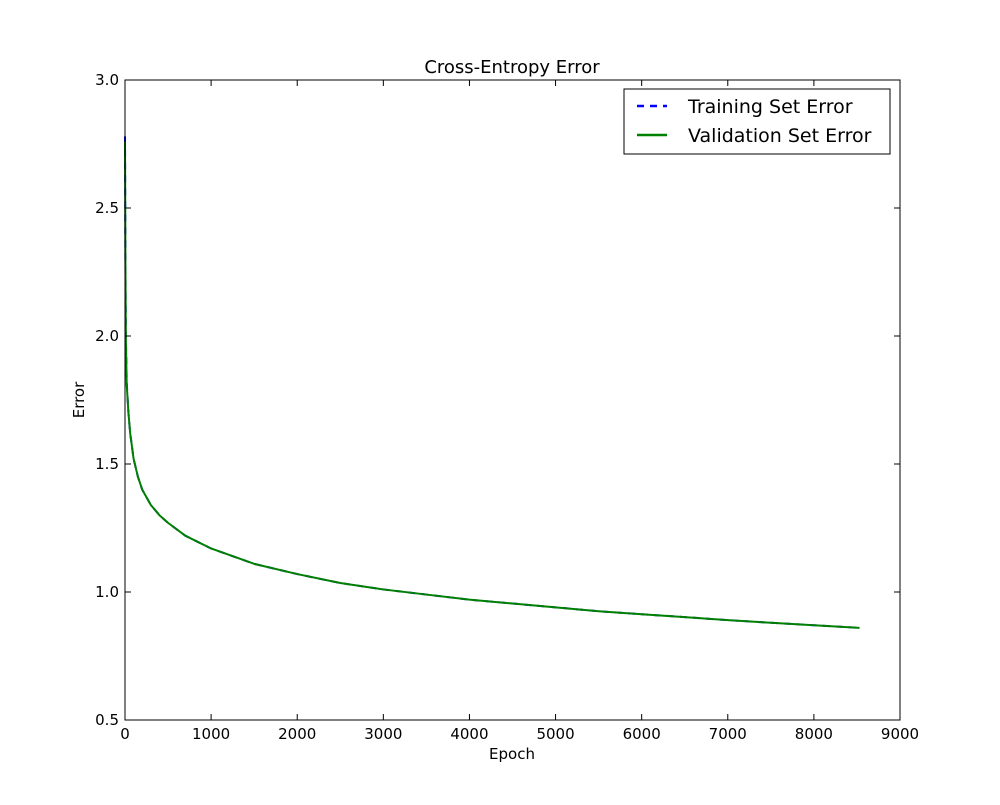 The height and width of the screenshot is (805, 1000). I want to click on y-axis-label: Error, so click(79, 399).